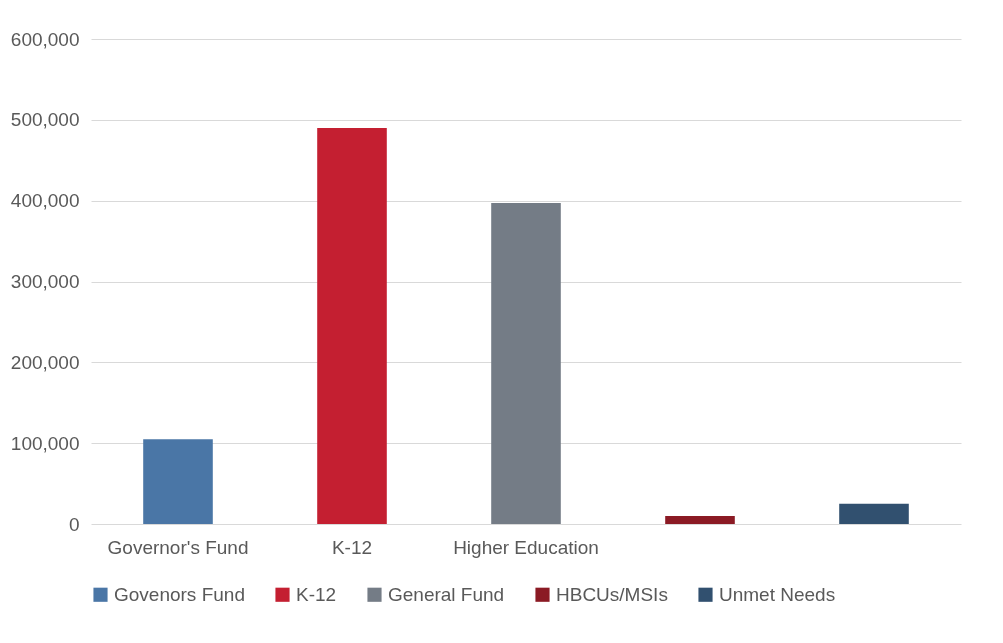 The width and height of the screenshot is (1003, 643). Describe the element at coordinates (74, 524) in the screenshot. I see `y-tick-label: 0` at that location.